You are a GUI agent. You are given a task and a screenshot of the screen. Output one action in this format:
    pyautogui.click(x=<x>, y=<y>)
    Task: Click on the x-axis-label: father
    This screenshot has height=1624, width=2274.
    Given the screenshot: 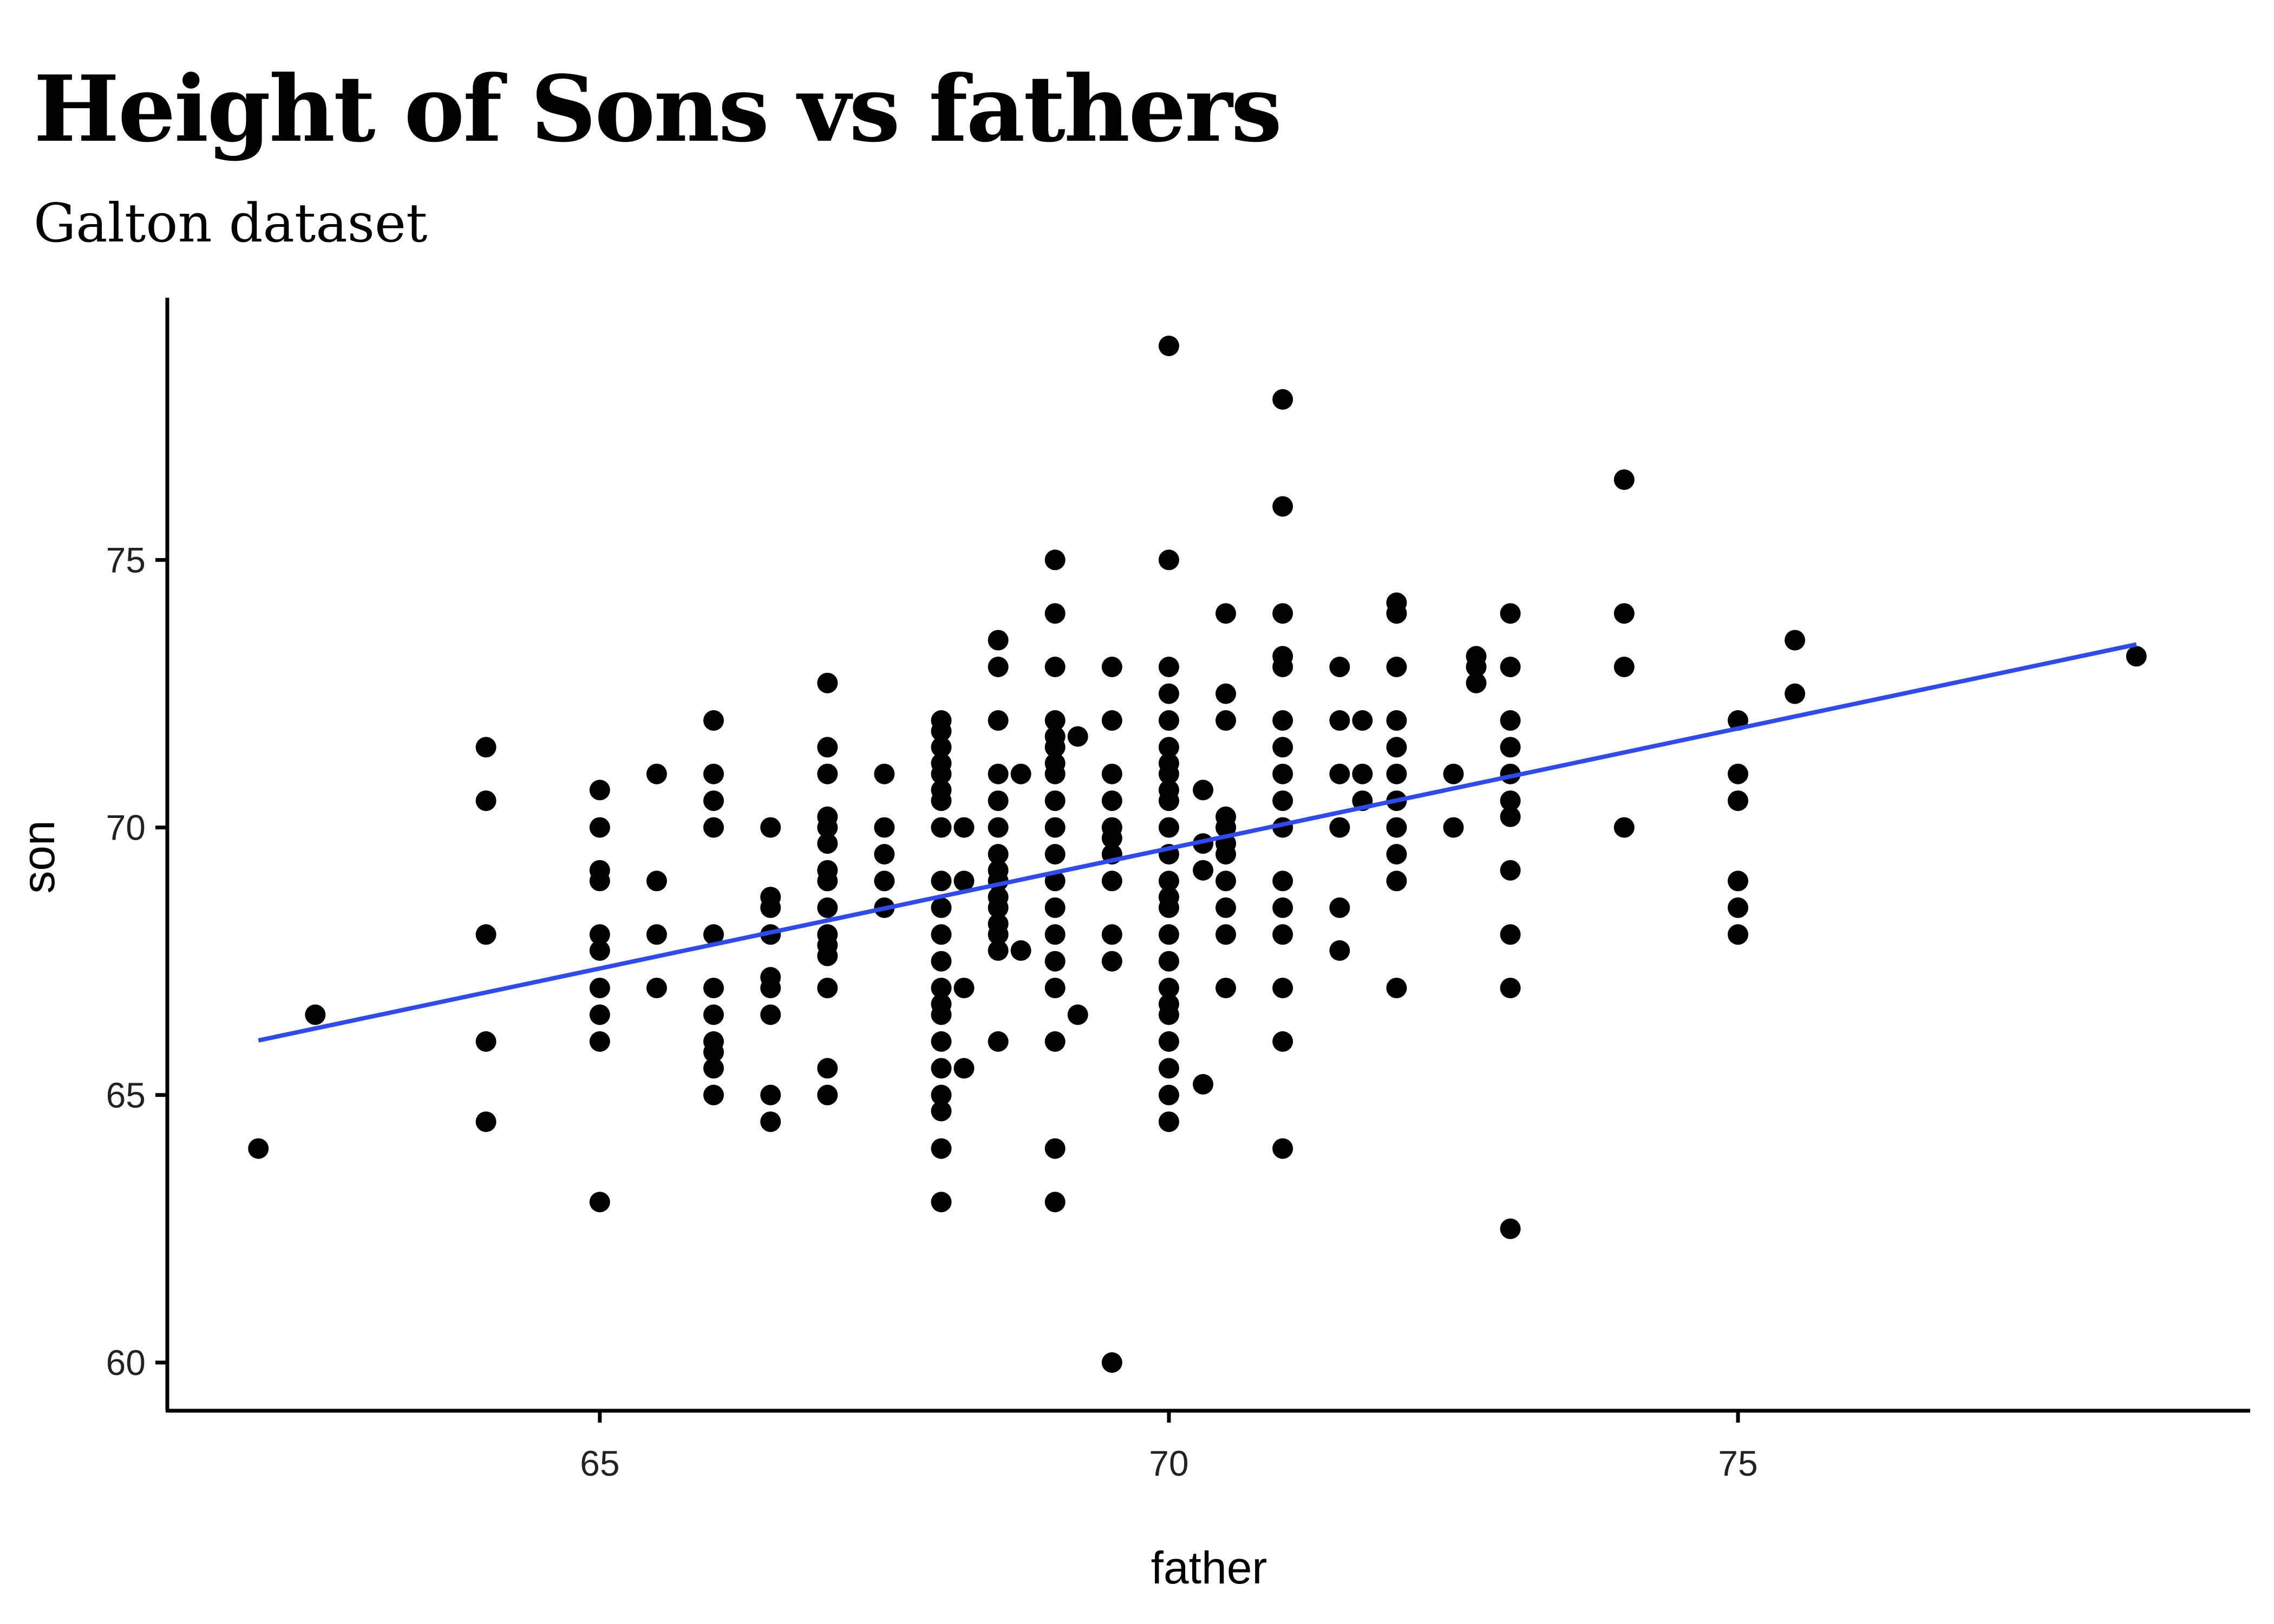 What is the action you would take?
    pyautogui.click(x=1209, y=1567)
    